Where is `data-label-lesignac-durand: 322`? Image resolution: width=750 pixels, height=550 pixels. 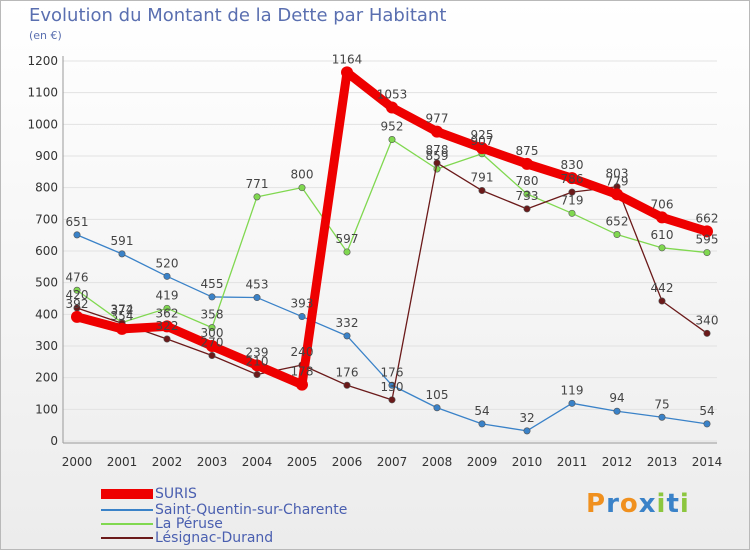
data-label-lesignac-durand: 322 is located at coordinates (167, 326).